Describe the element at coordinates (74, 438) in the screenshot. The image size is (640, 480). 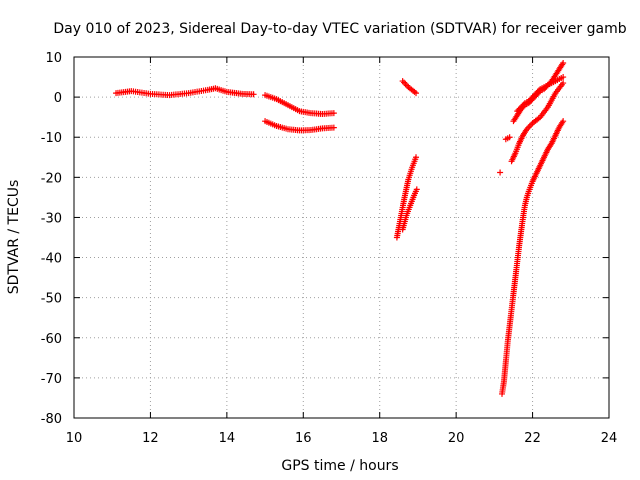
I see `x-tick-label: 10` at that location.